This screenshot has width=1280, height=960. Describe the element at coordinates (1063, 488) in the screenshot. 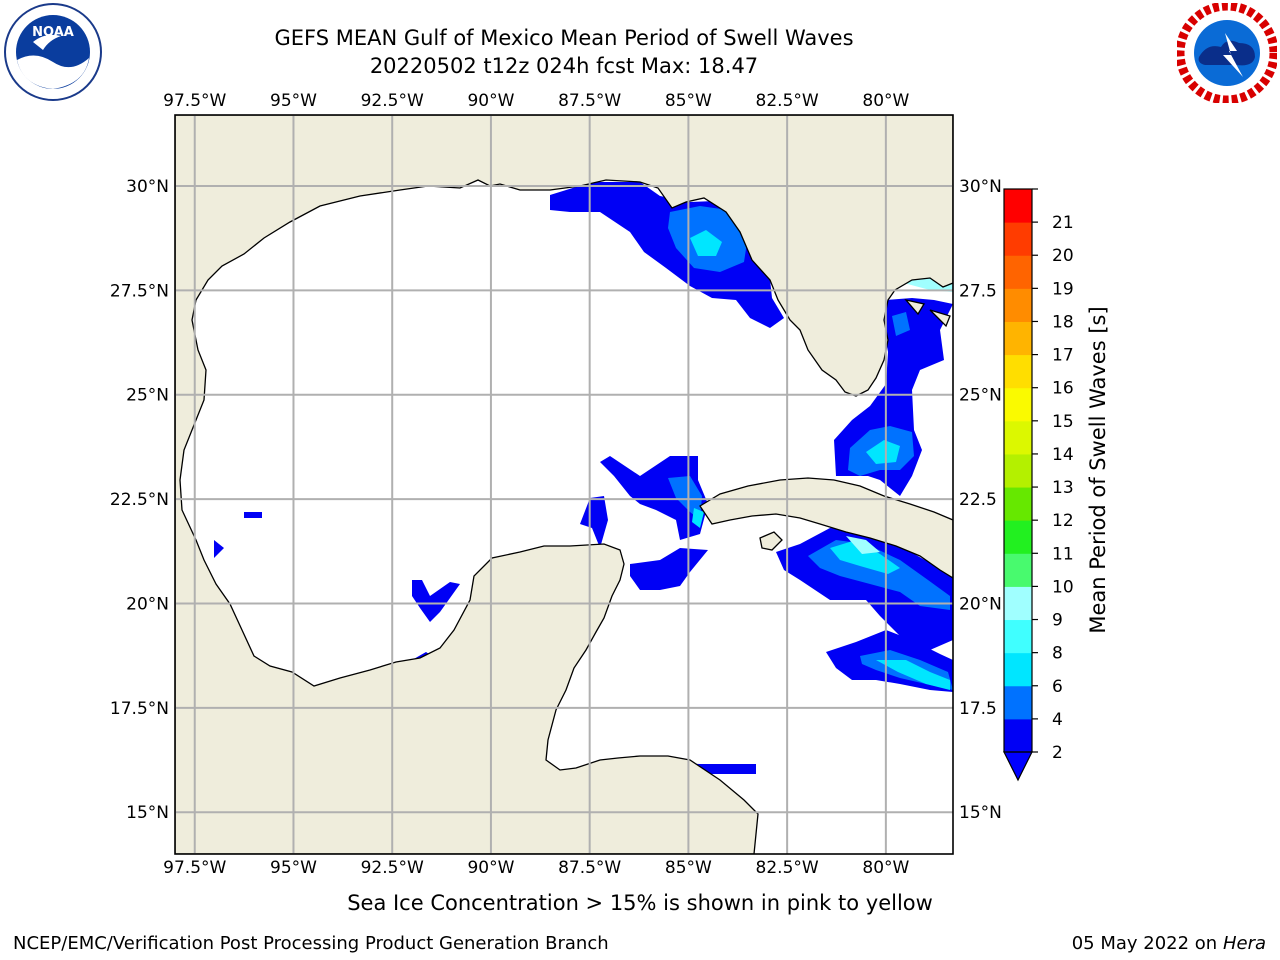

I see `colorbar-tick-label: 13` at that location.